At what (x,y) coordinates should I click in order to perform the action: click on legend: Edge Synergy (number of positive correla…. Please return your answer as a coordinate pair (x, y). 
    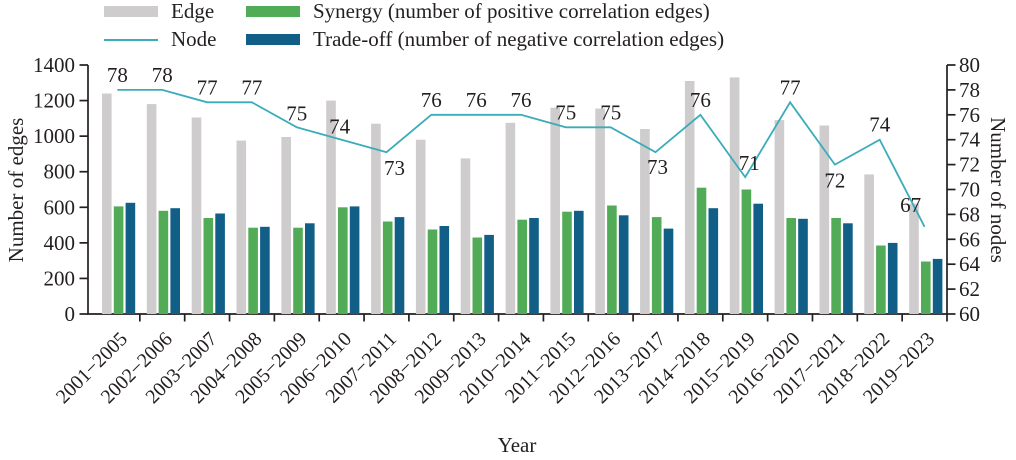
    Looking at the image, I should click on (414, 25).